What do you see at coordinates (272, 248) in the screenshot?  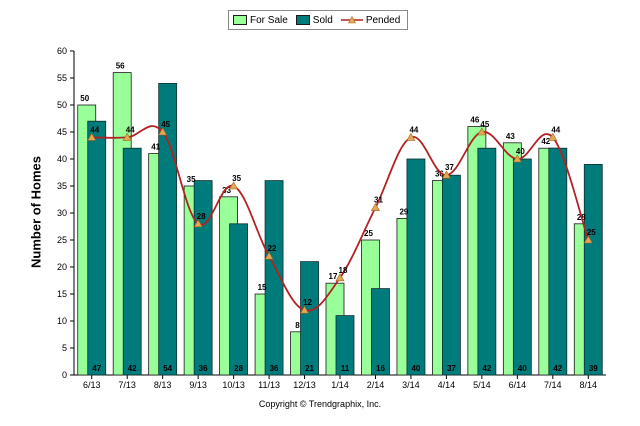 I see `data-label-pended: 22` at bounding box center [272, 248].